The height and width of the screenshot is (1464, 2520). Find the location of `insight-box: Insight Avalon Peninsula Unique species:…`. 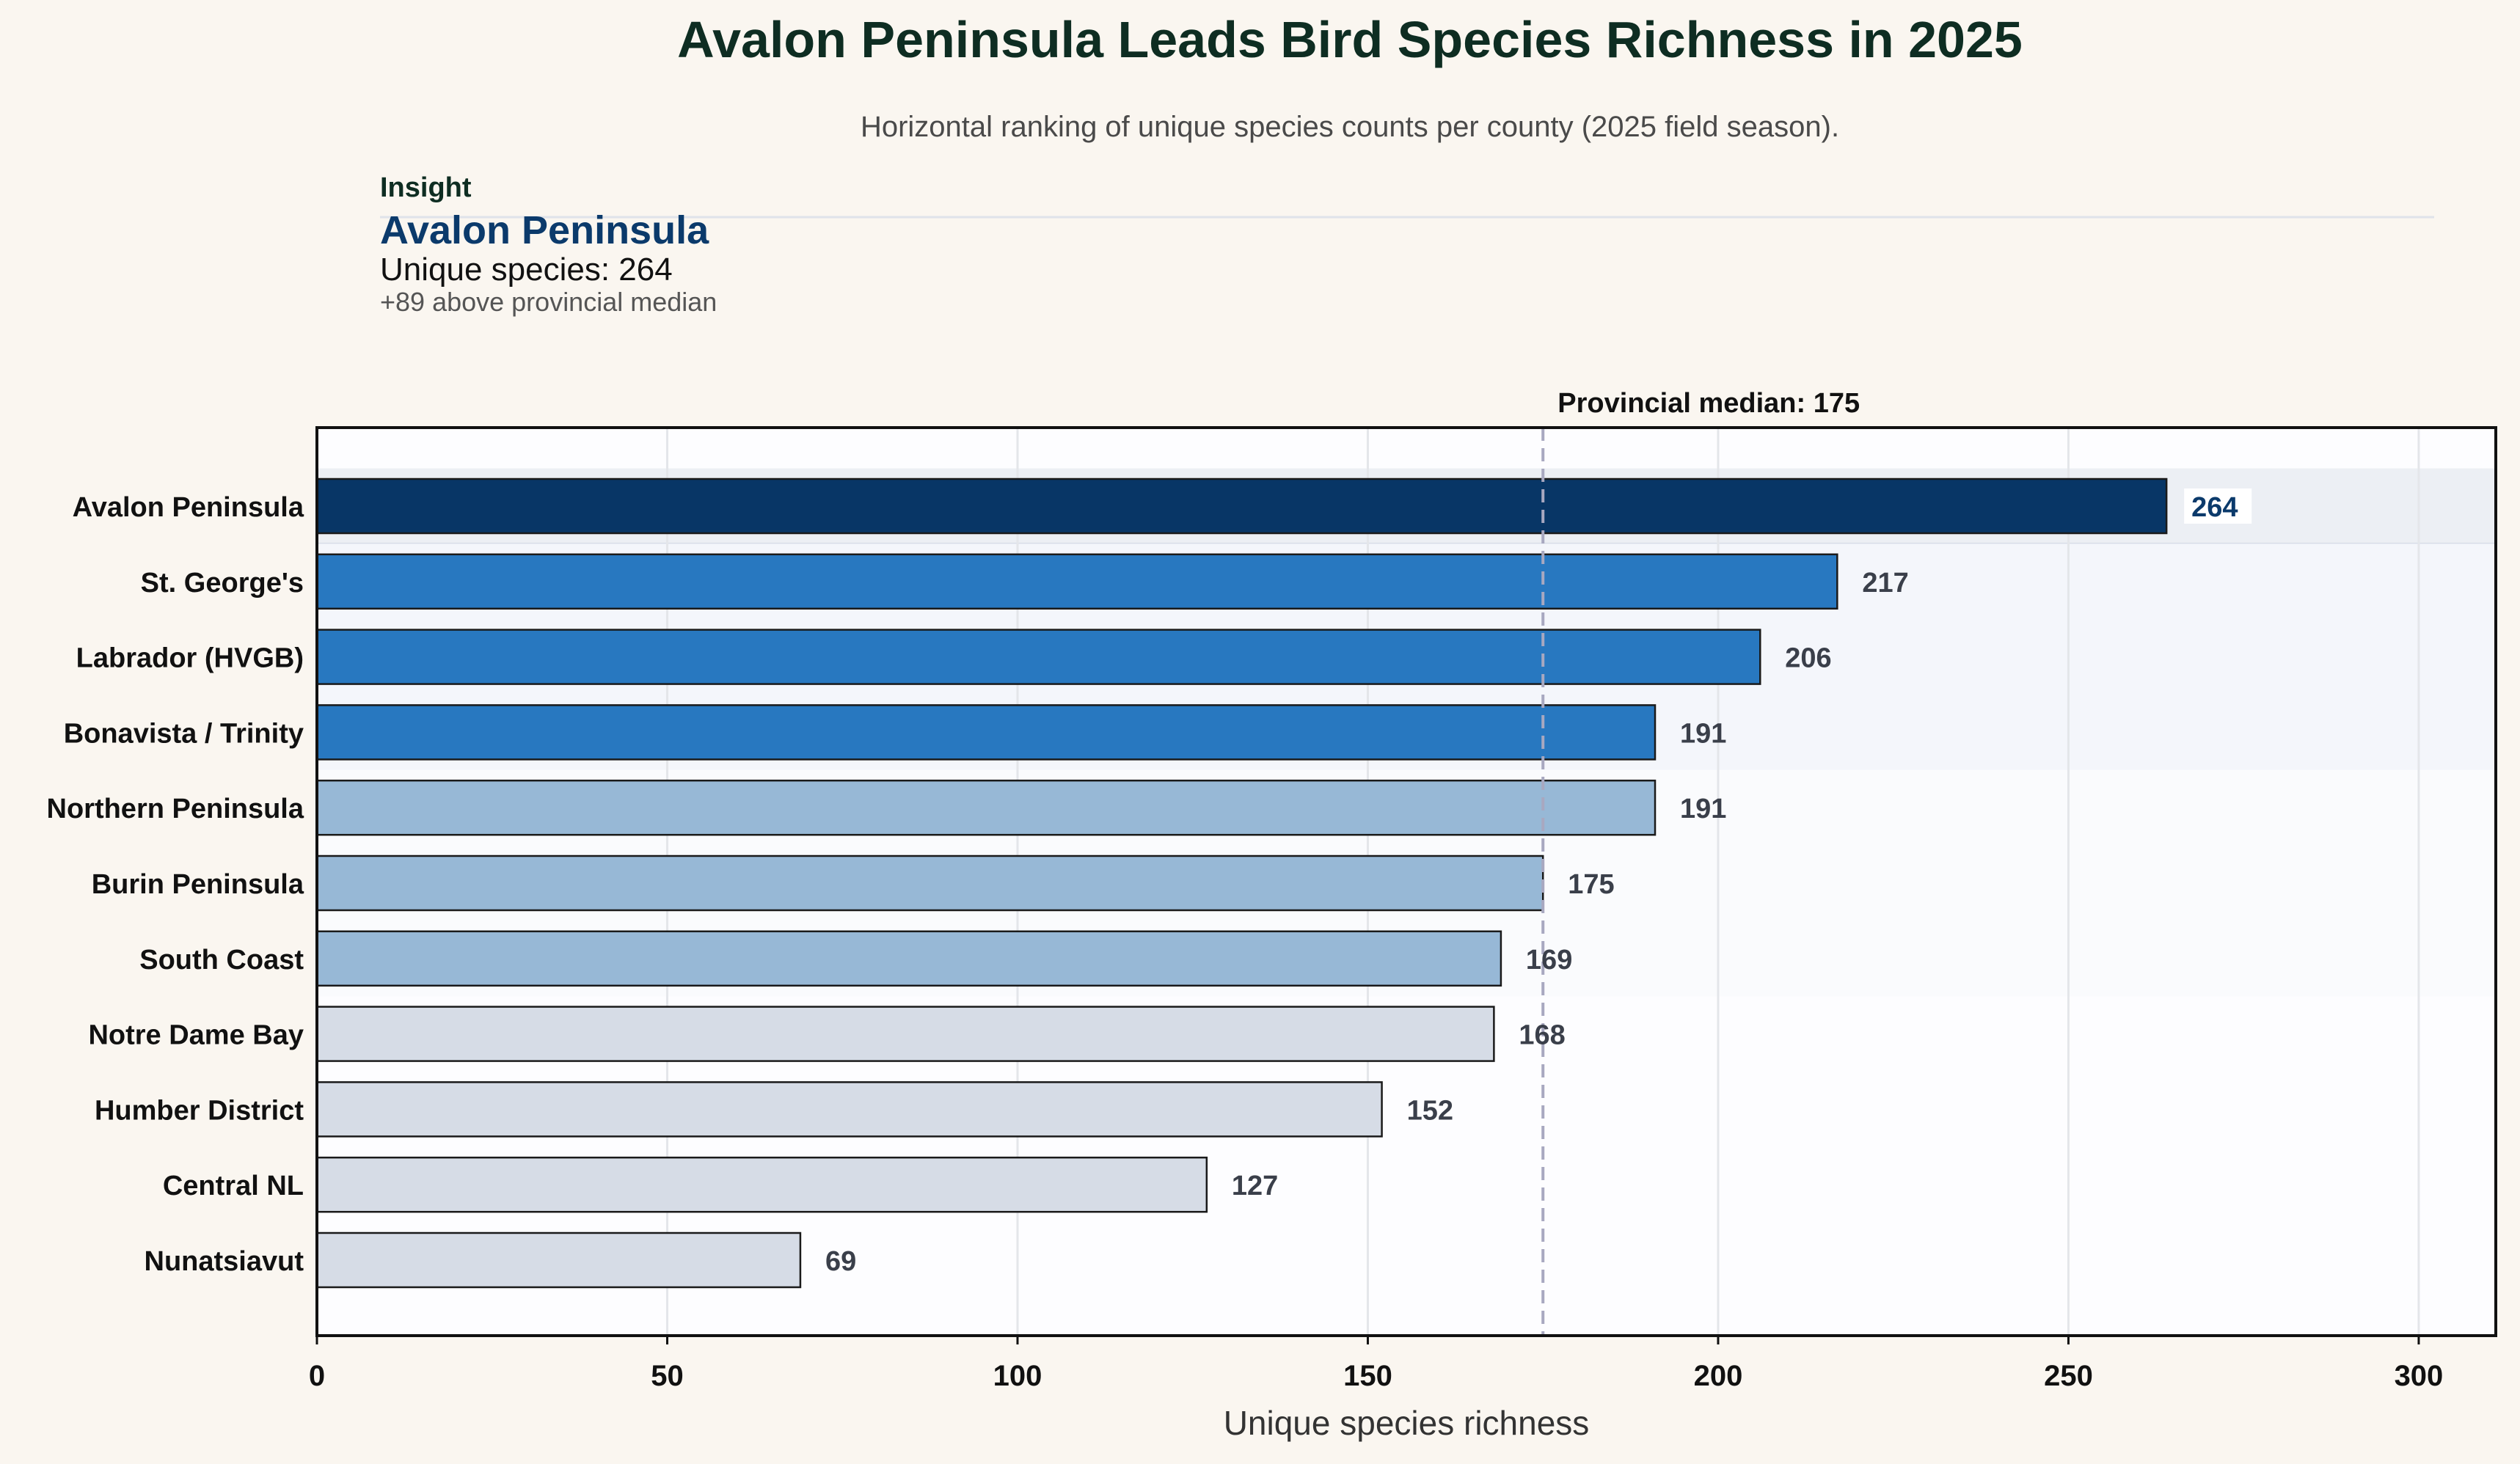

insight-box: Insight Avalon Peninsula Unique species:… is located at coordinates (1407, 244).